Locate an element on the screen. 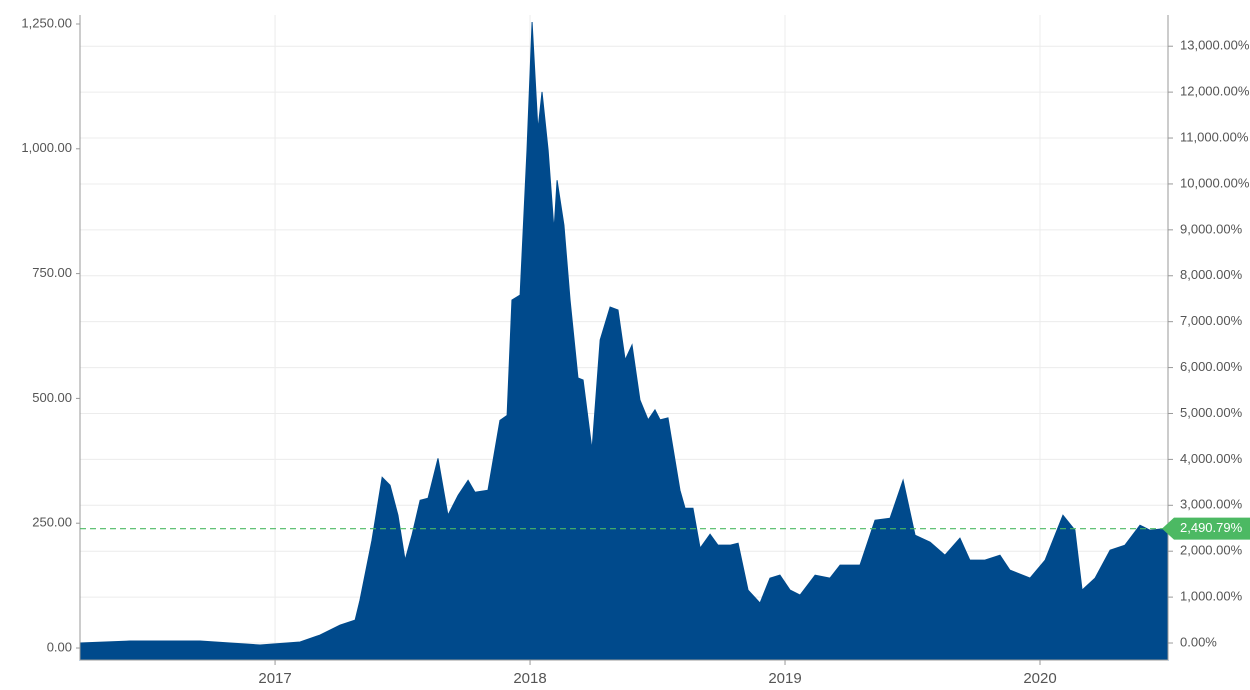  y2-tick-label: 2,000.00% is located at coordinates (1211, 550).